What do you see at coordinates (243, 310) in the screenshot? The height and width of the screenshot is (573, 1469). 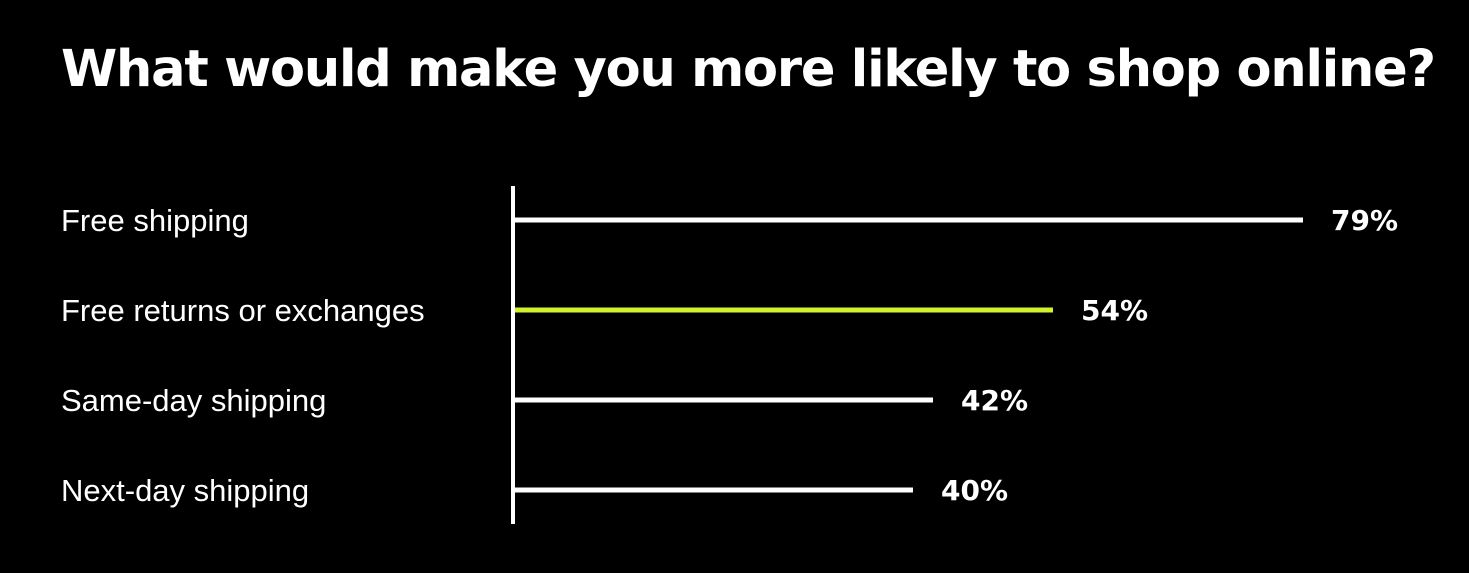 I see `category-label-1: Free returns or exchanges` at bounding box center [243, 310].